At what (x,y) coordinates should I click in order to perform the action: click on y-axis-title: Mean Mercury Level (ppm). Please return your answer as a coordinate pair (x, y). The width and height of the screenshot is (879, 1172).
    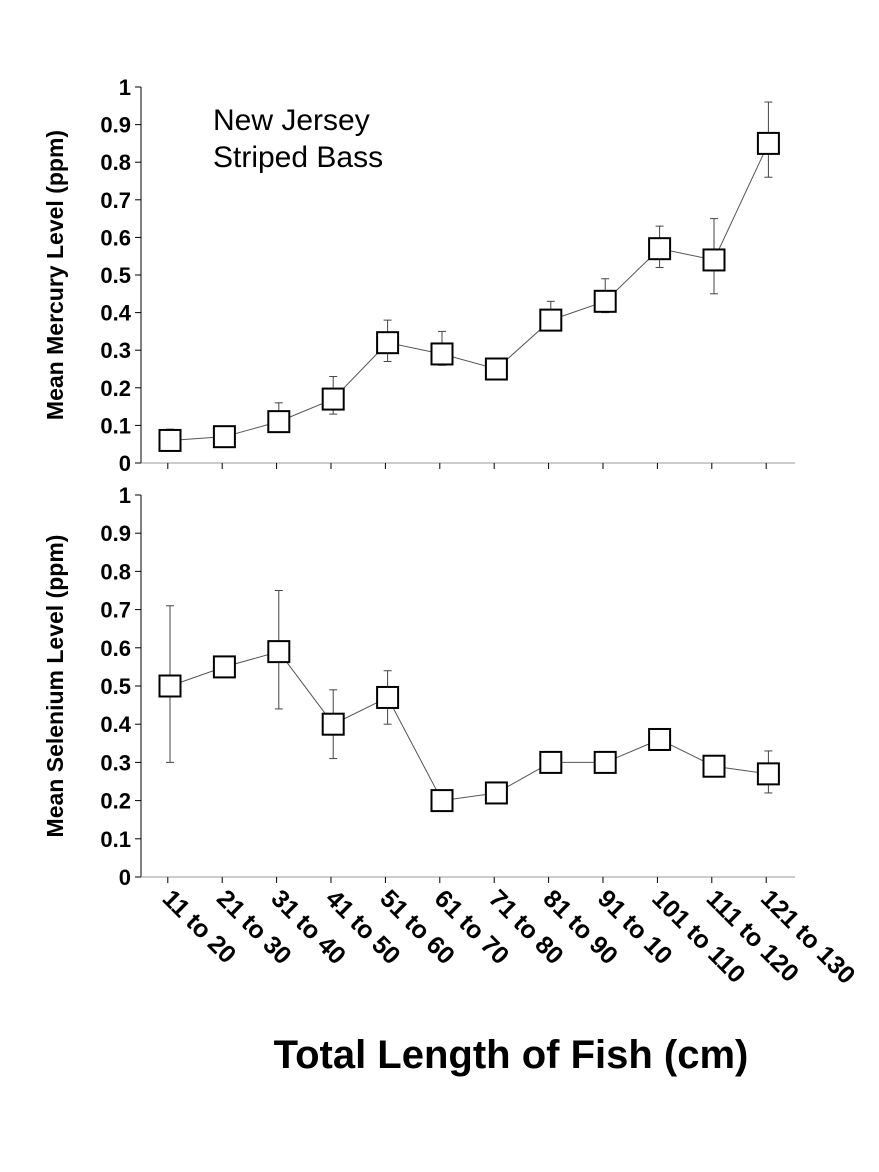
    Looking at the image, I should click on (55, 275).